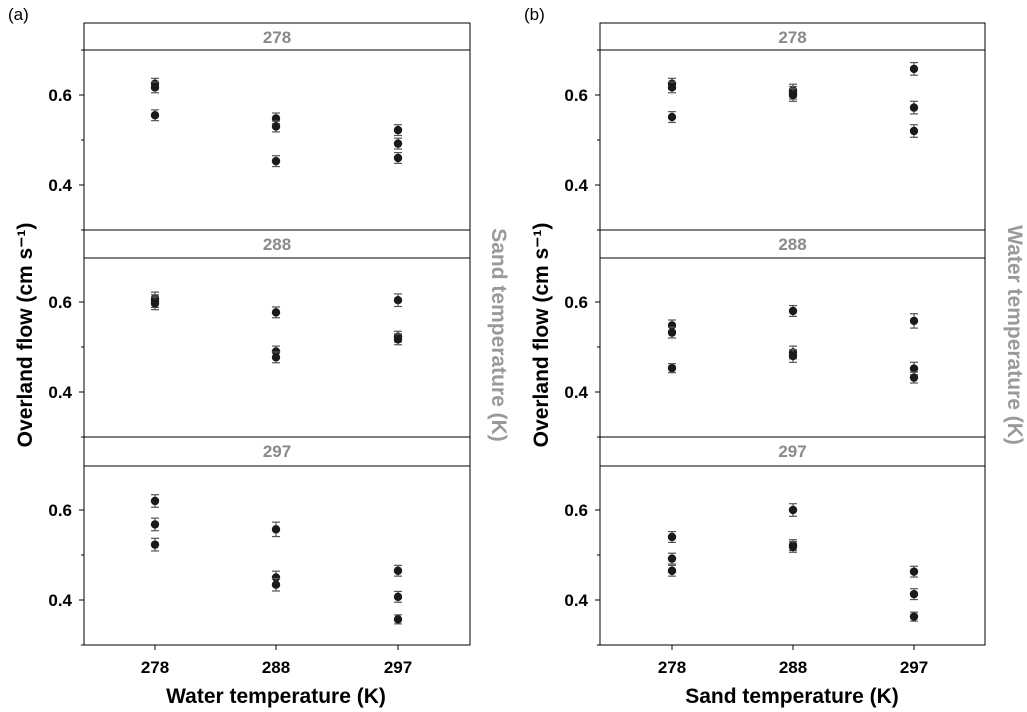 The image size is (1027, 712). What do you see at coordinates (1014, 335) in the screenshot?
I see `facet-variable-label: Water temperature (K)` at bounding box center [1014, 335].